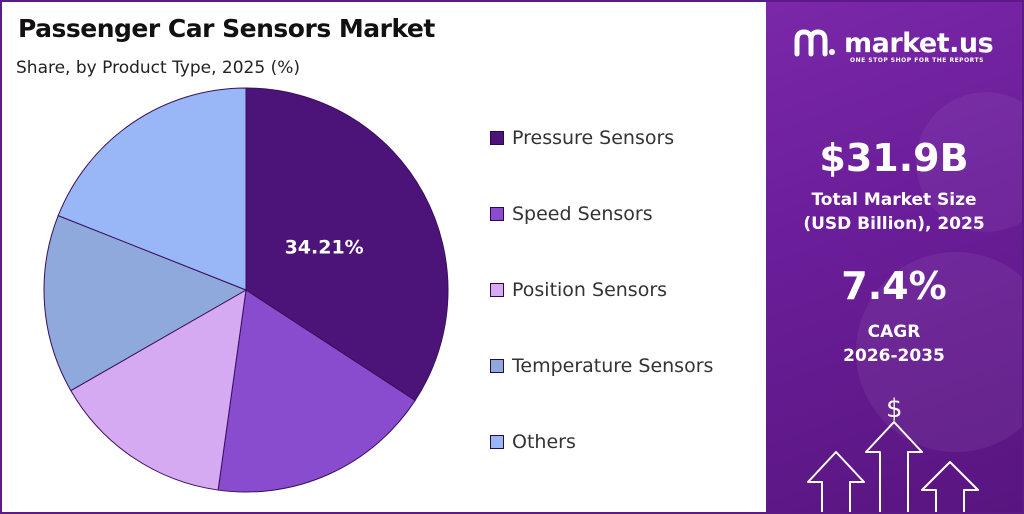  I want to click on market-size-sublabel: (USD Billion), 2025, so click(894, 224).